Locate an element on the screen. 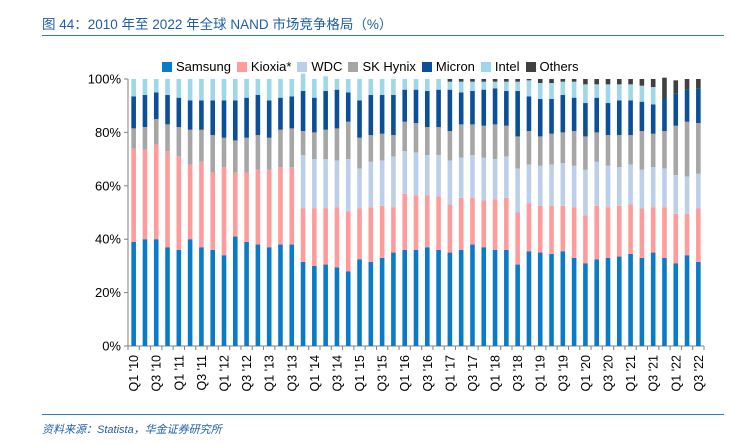 The height and width of the screenshot is (443, 745). x-tick-label: Q3 '16 is located at coordinates (428, 373).